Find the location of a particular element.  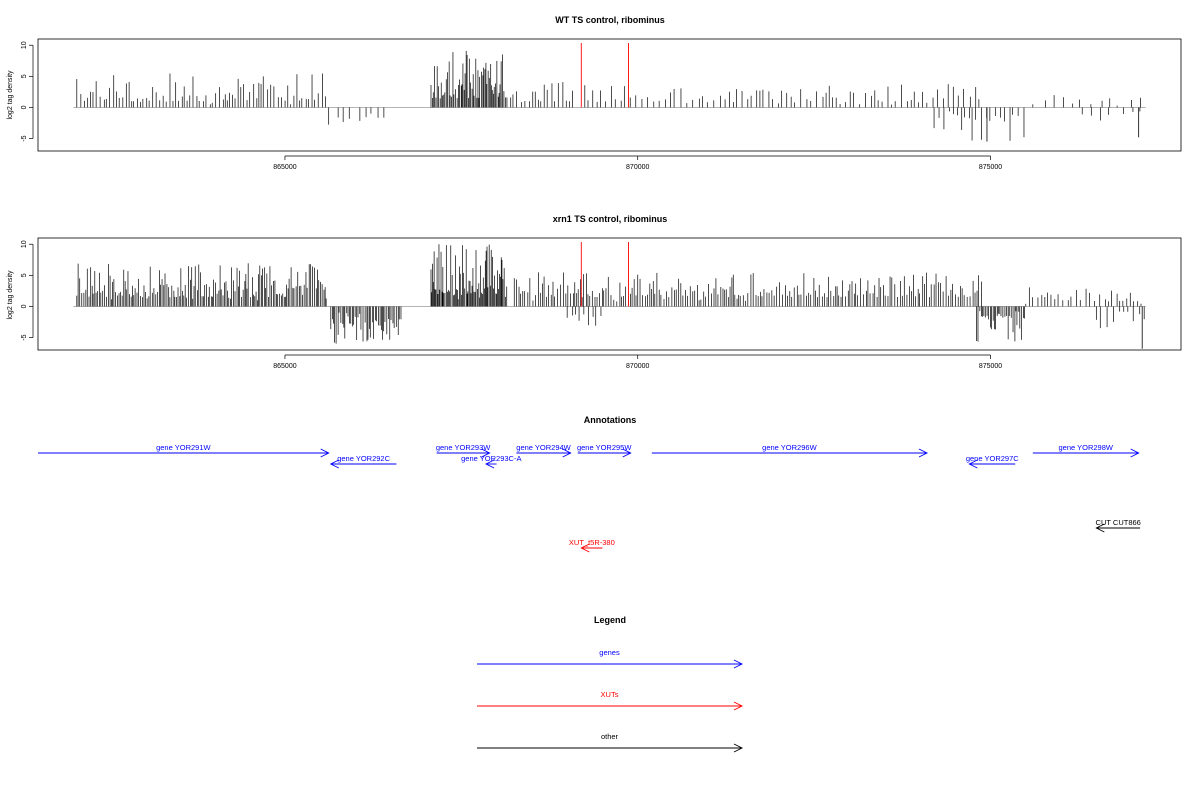

legend-label: XUTs is located at coordinates (610, 694).